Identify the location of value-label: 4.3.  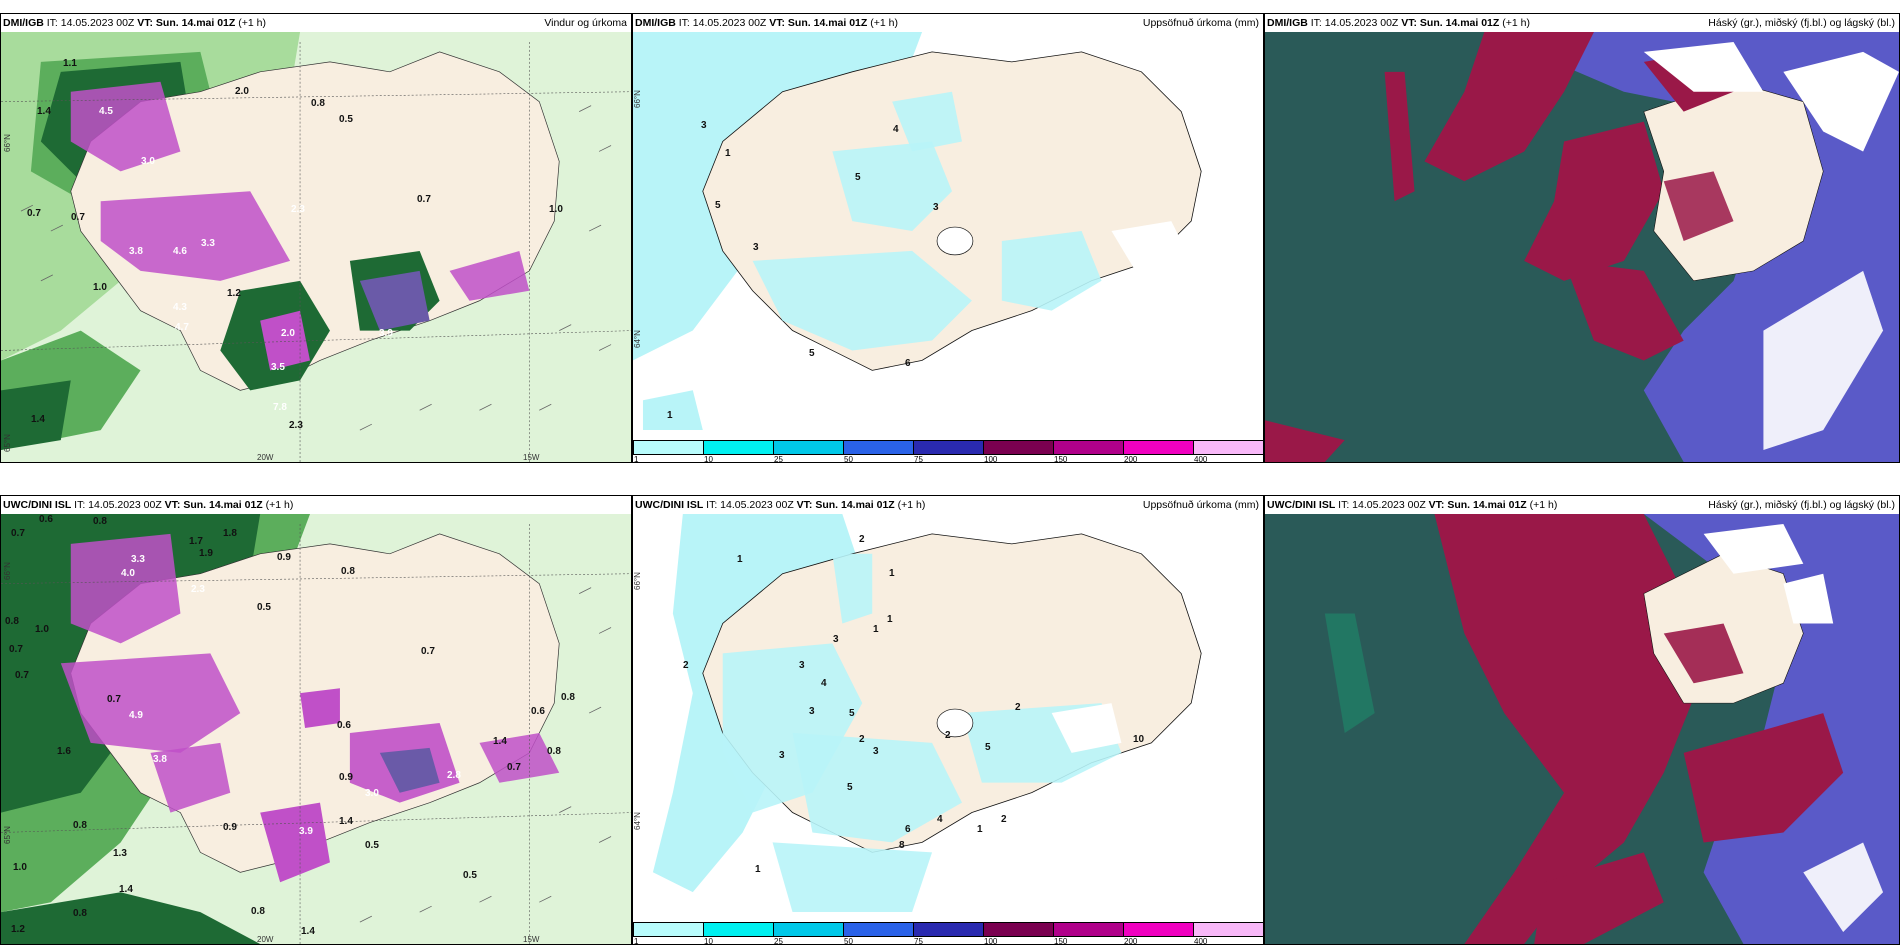
(180, 307).